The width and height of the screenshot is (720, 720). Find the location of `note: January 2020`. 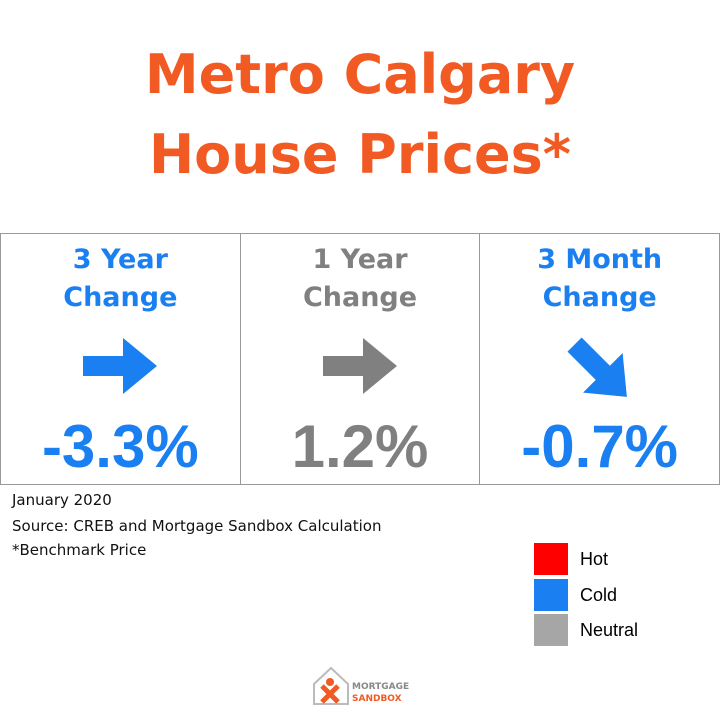

note: January 2020 is located at coordinates (62, 500).